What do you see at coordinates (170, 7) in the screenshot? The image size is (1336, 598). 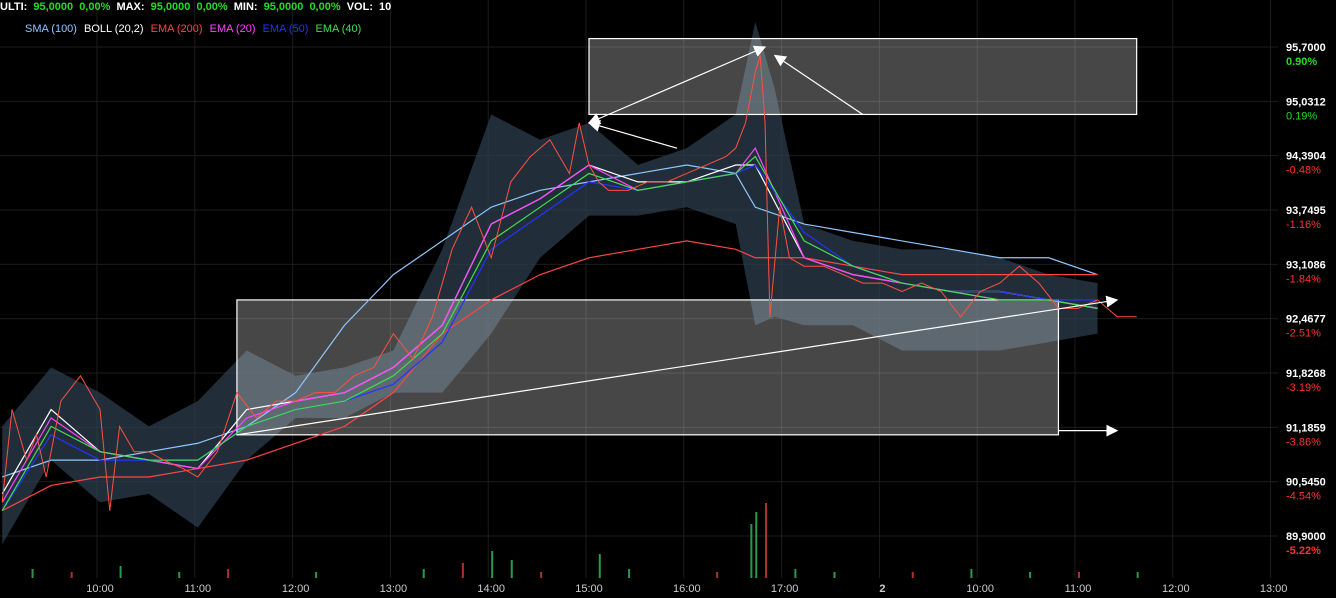 I see `max-value: 95,0000` at bounding box center [170, 7].